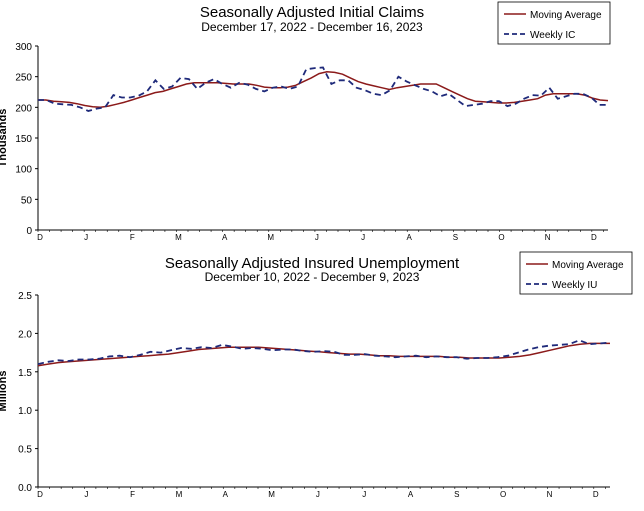  Describe the element at coordinates (574, 285) in the screenshot. I see `legend-label: Weekly IU` at that location.